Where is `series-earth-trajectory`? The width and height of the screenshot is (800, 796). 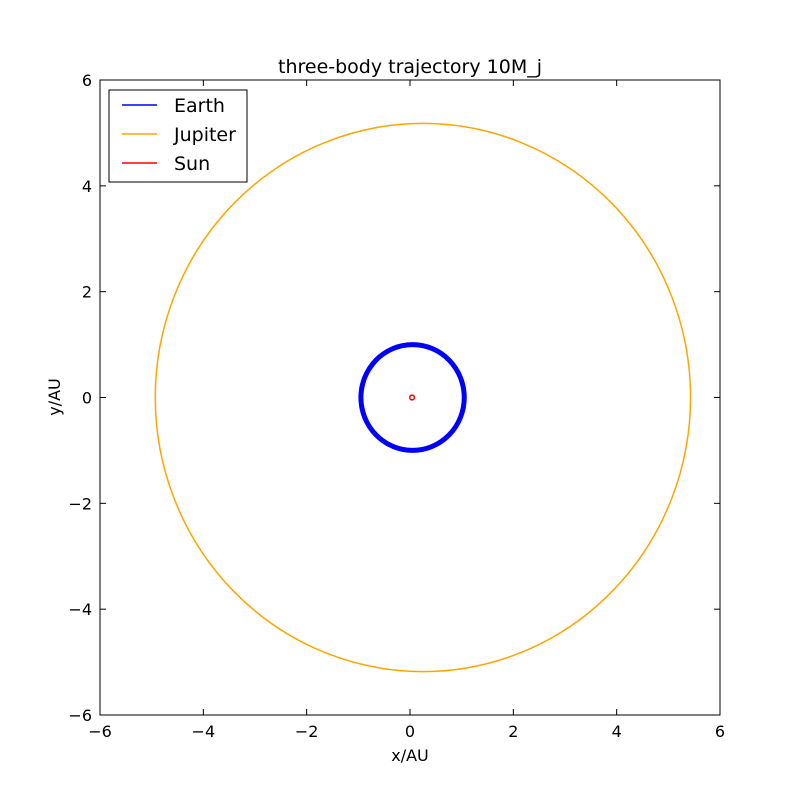 series-earth-trajectory is located at coordinates (412, 397).